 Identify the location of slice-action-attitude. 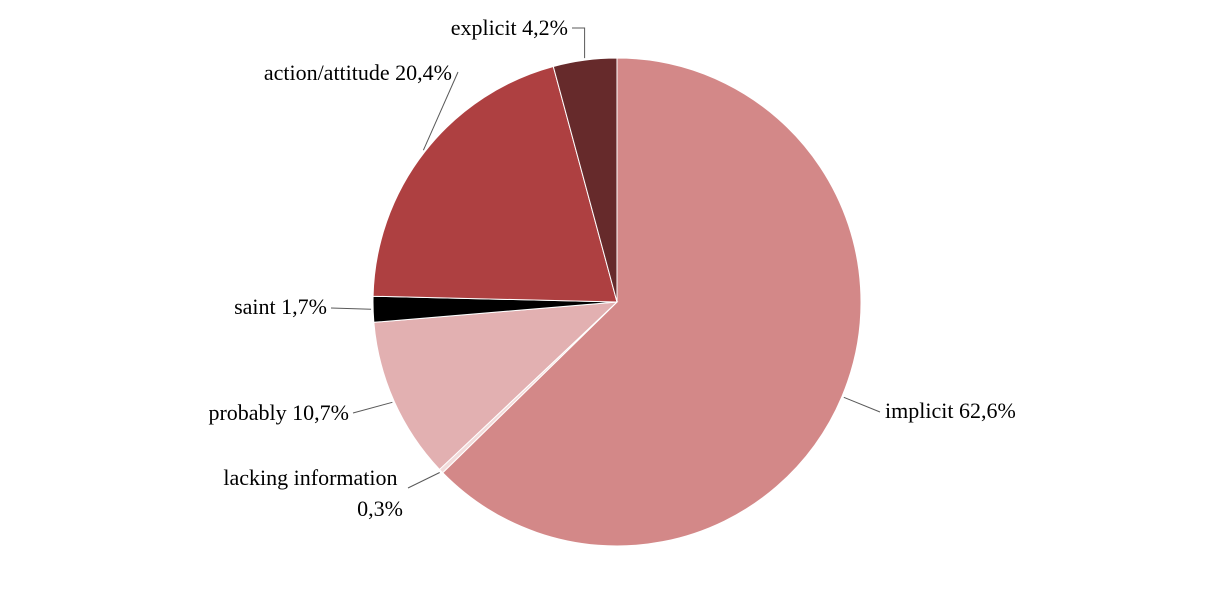
(495, 184).